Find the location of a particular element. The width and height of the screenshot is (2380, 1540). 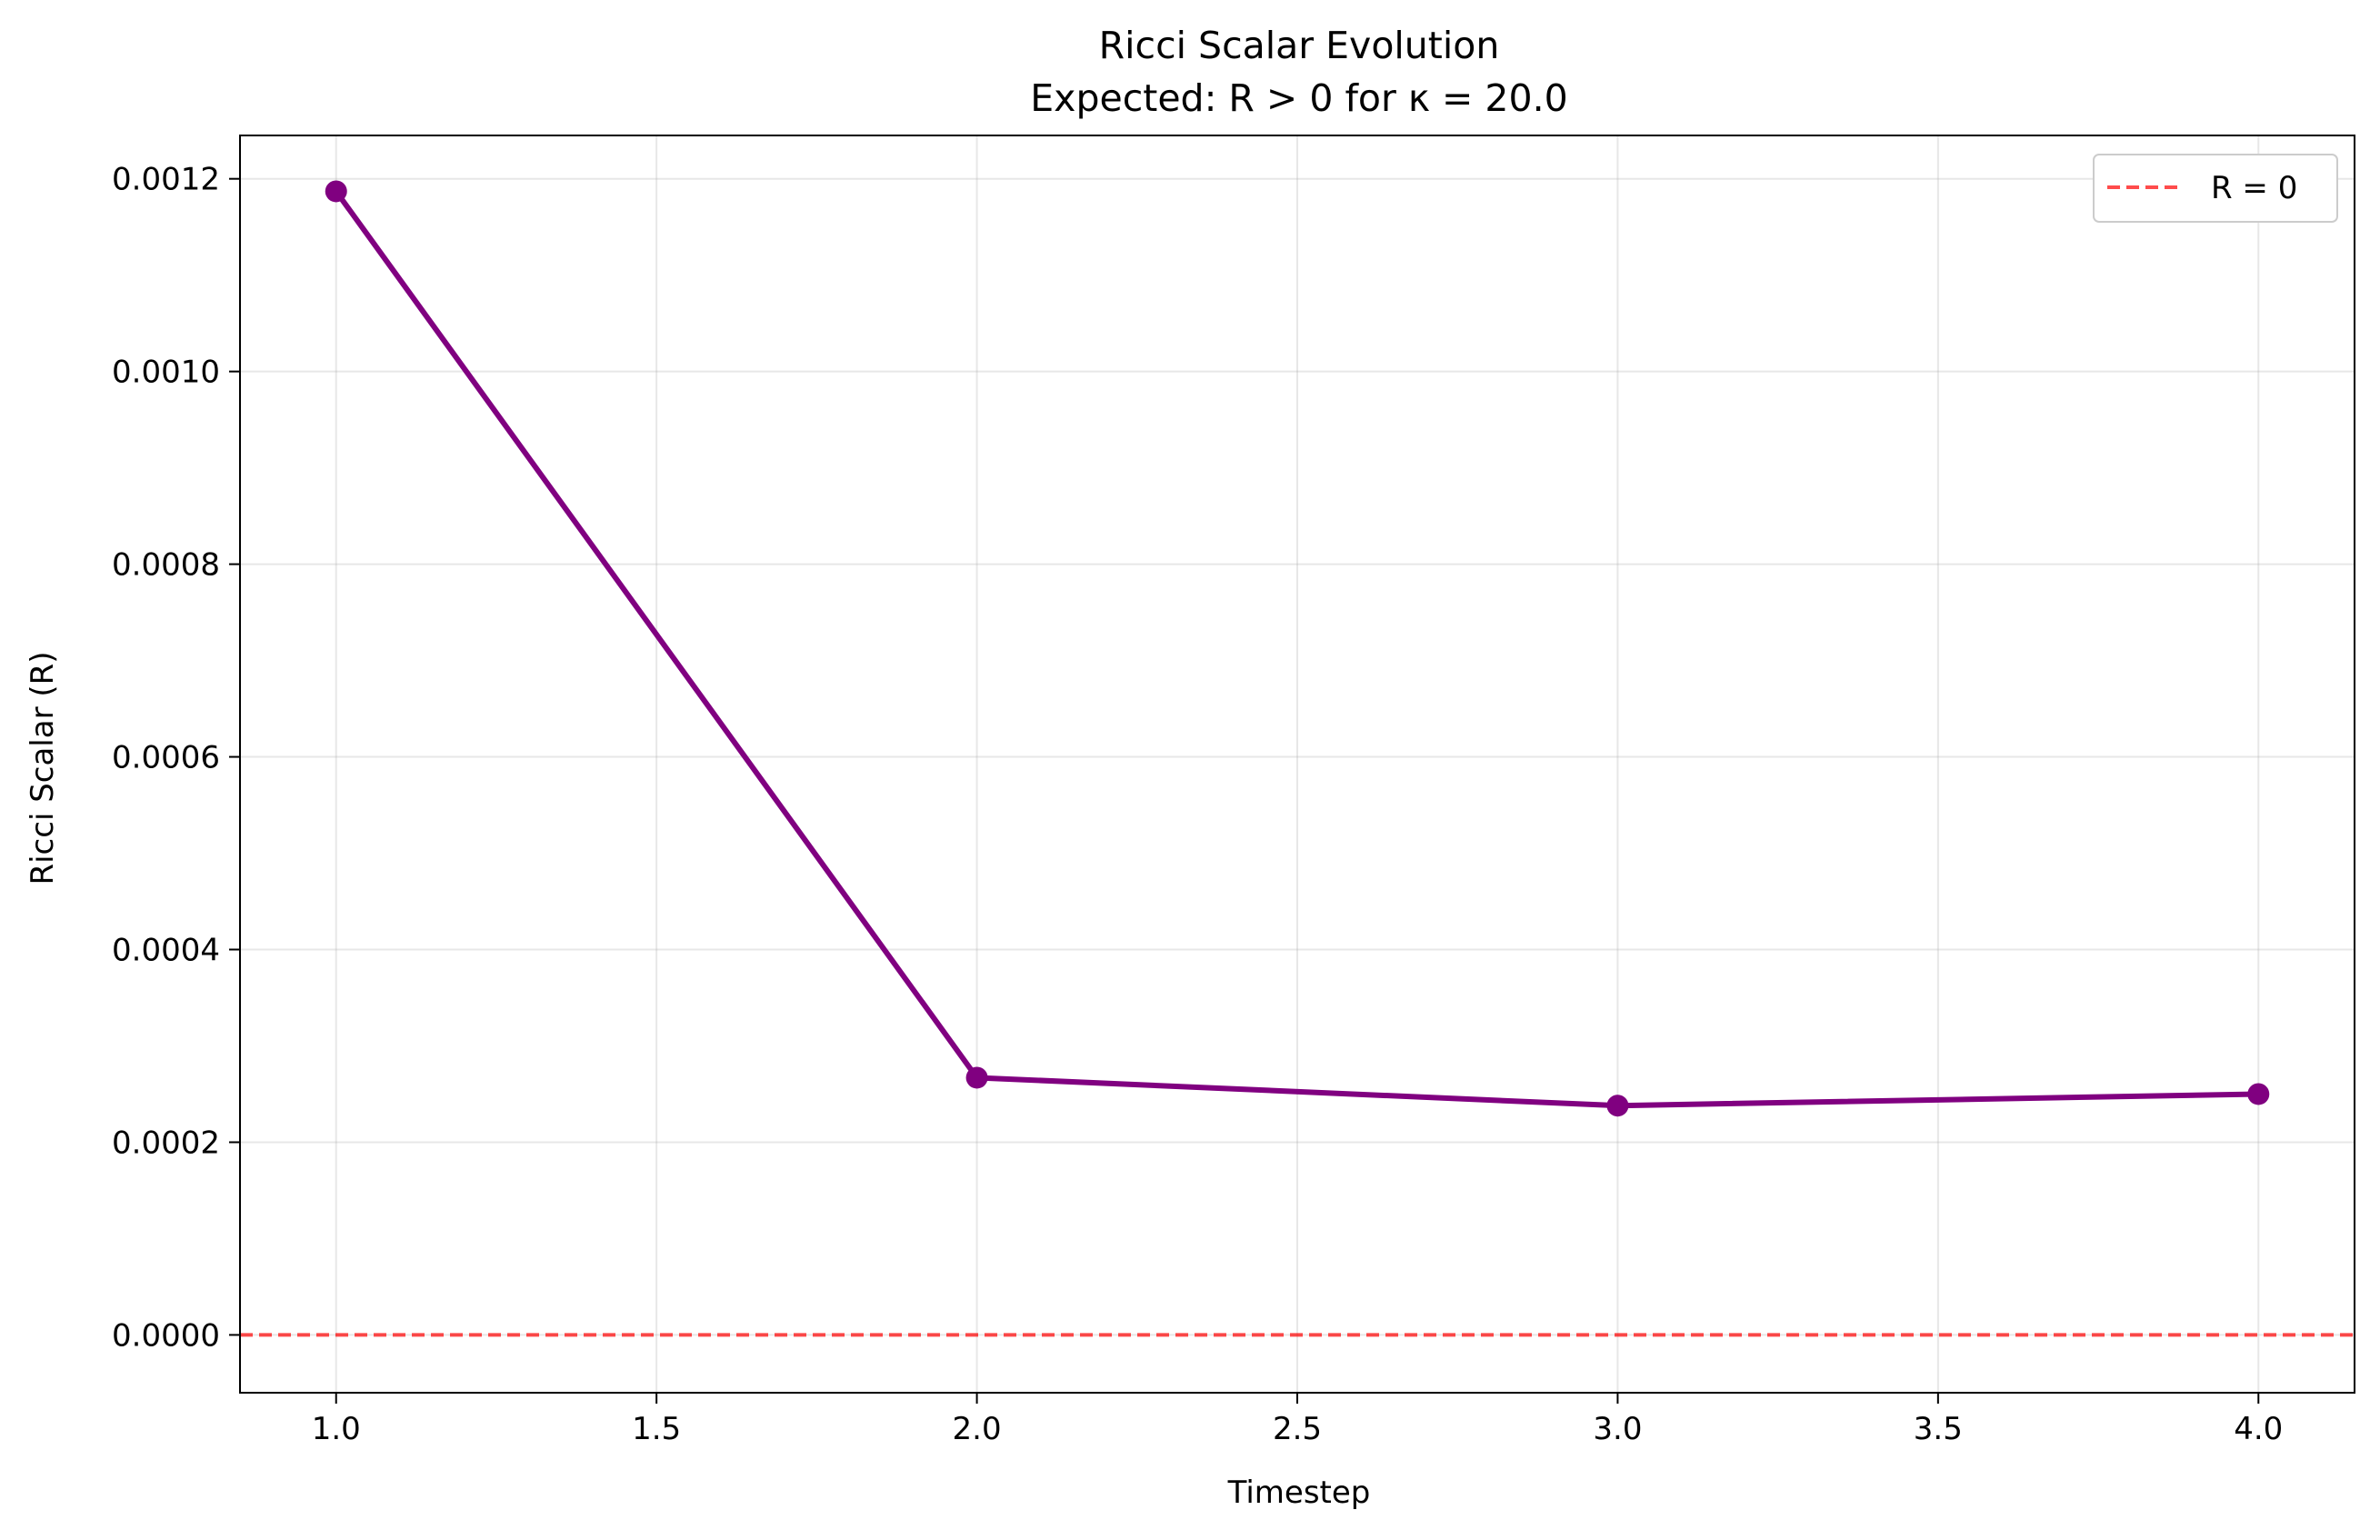

y-tick-label: 0.0000 is located at coordinates (166, 1336).